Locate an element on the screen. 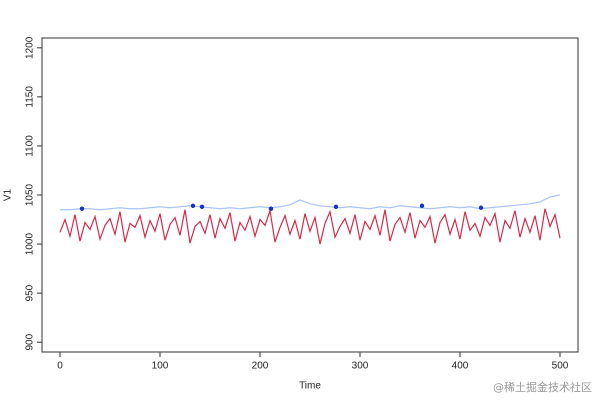  y-axis-label: V1 is located at coordinates (8, 194).